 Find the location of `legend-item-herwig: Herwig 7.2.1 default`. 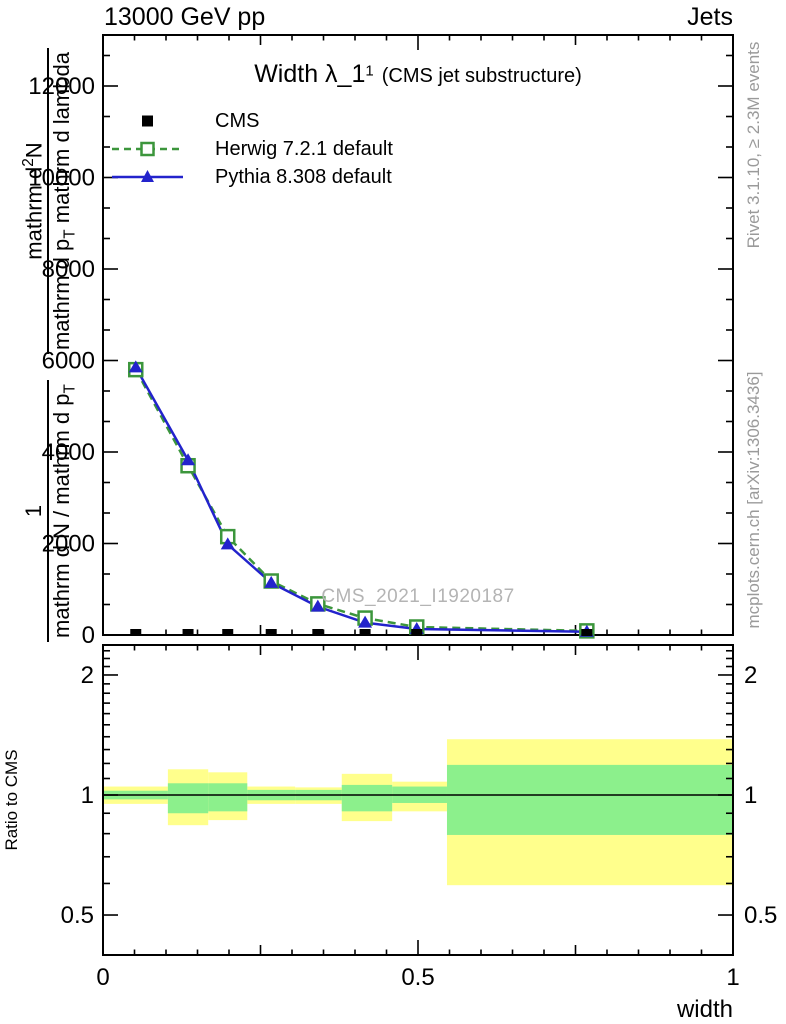

legend-item-herwig: Herwig 7.2.1 default is located at coordinates (251, 149).